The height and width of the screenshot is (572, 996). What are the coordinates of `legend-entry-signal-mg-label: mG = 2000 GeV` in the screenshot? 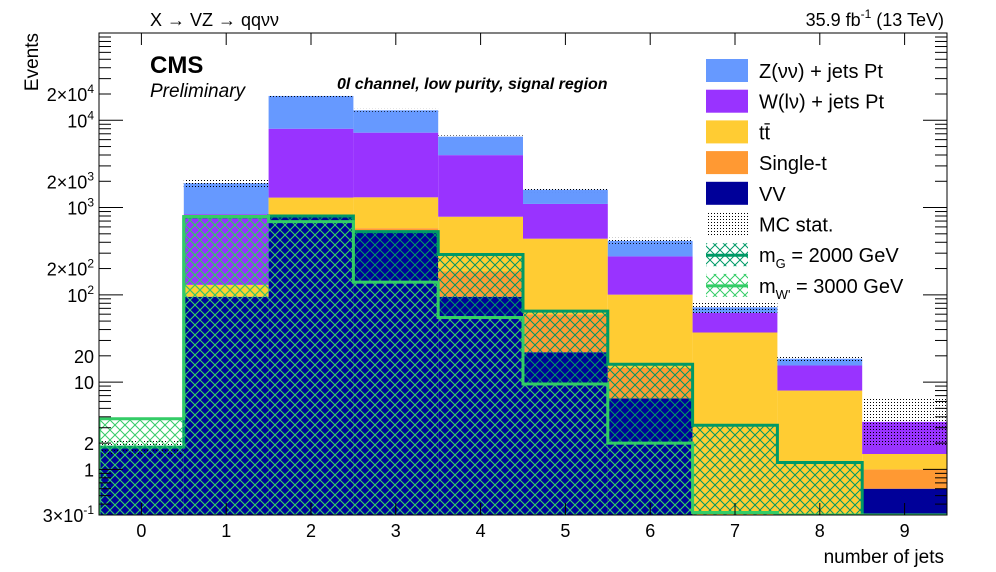 It's located at (829, 258).